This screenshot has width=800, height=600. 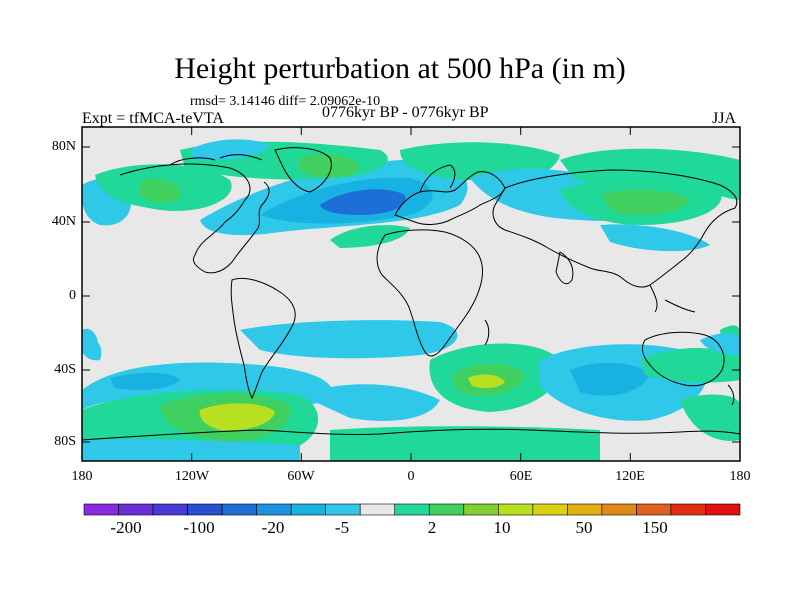 What do you see at coordinates (731, 395) in the screenshot?
I see `coastline-new-zealand` at bounding box center [731, 395].